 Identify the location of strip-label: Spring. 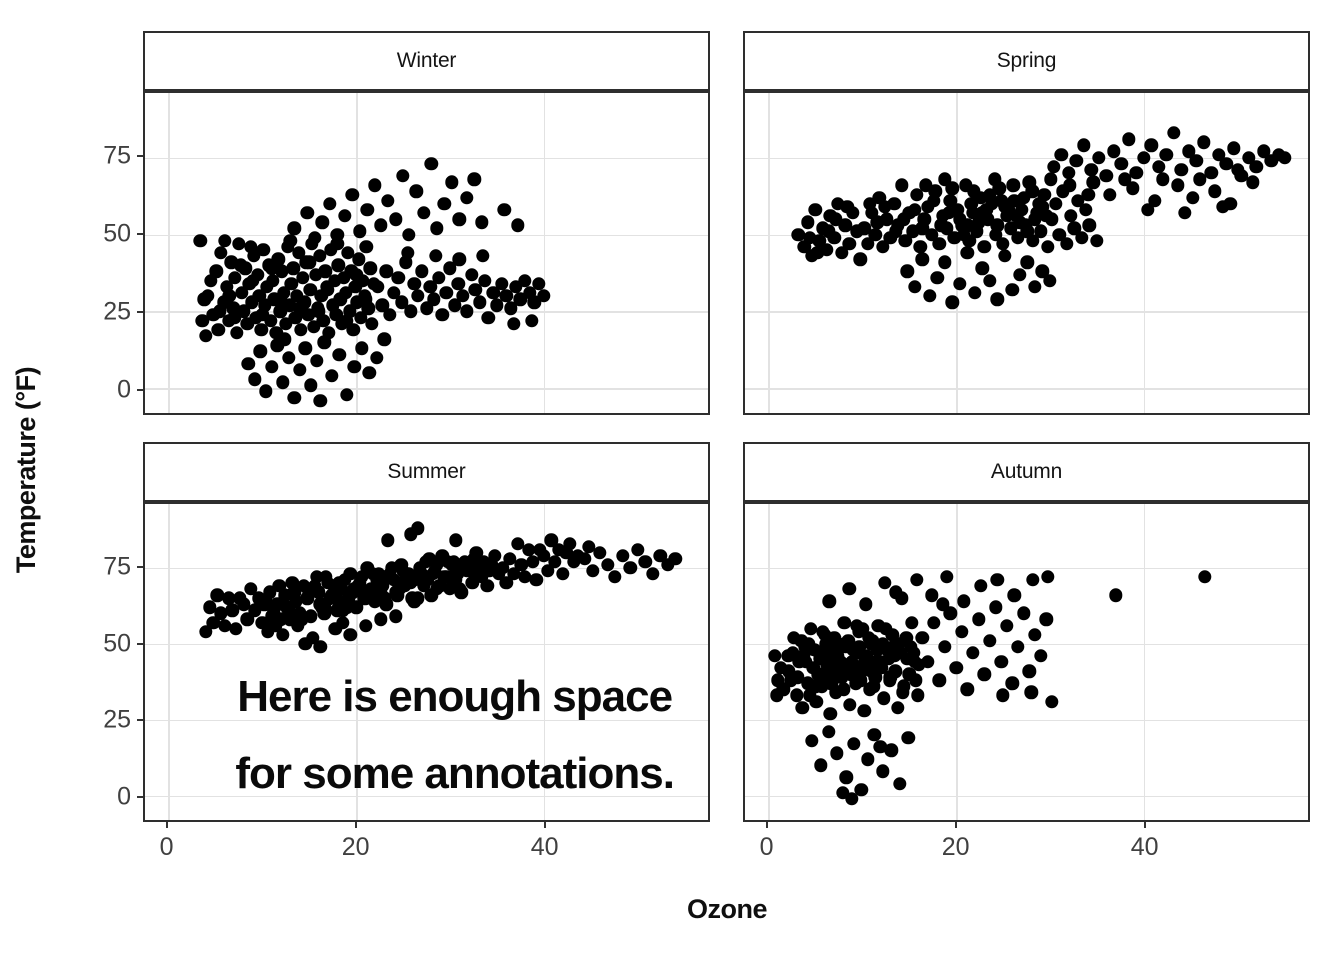
(1026, 60).